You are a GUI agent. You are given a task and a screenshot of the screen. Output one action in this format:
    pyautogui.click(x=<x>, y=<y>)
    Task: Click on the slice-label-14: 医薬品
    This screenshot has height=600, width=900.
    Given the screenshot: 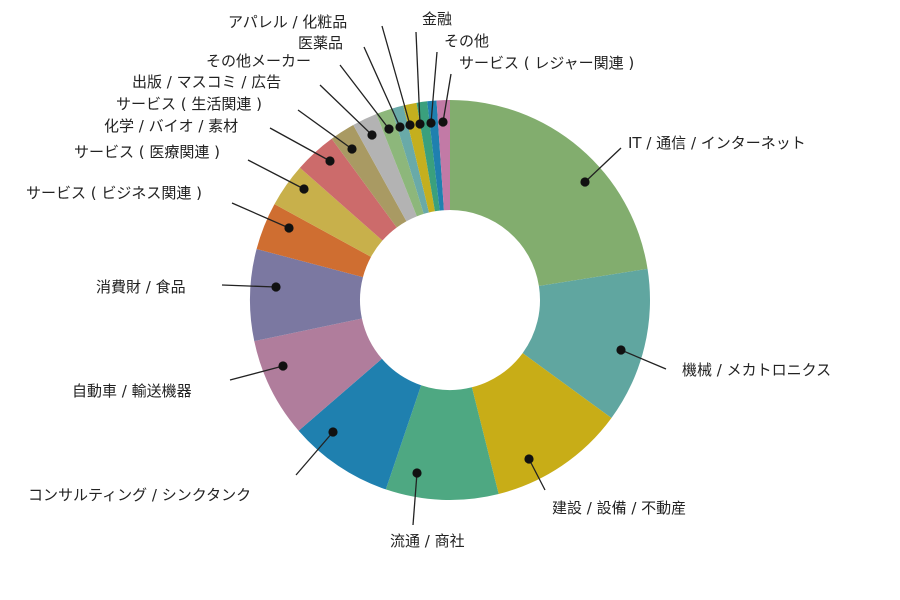 What is the action you would take?
    pyautogui.click(x=320, y=43)
    